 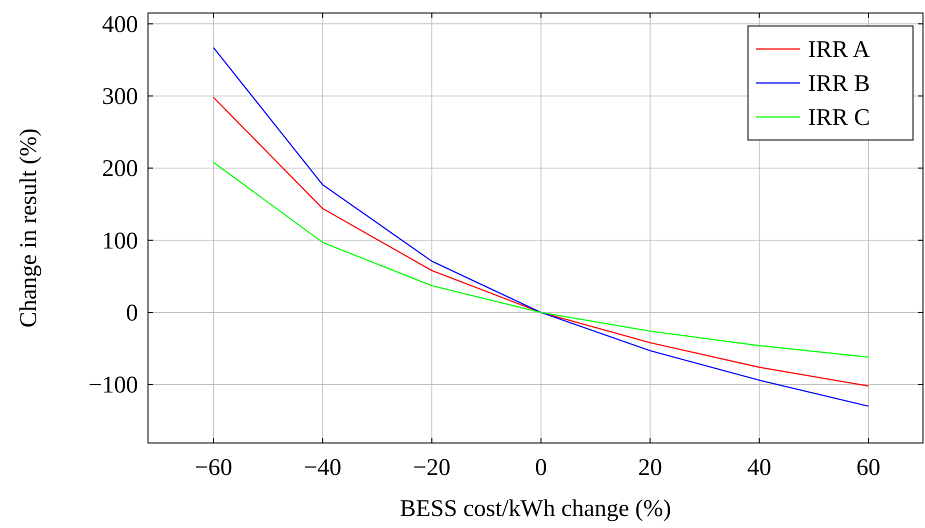 I want to click on x-tick-label: 20, so click(x=650, y=468).